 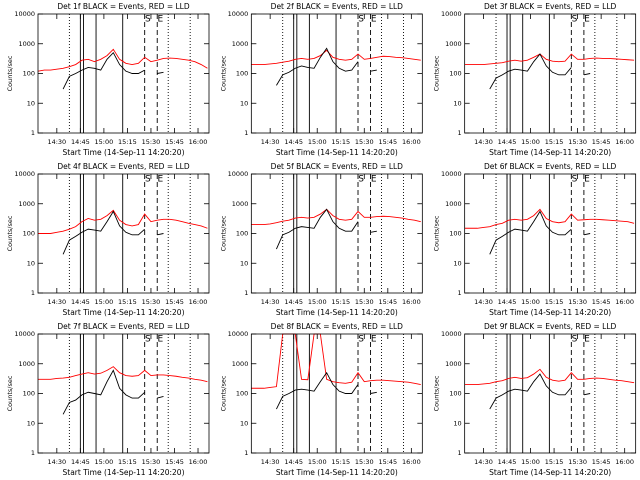 What do you see at coordinates (123, 6) in the screenshot?
I see `chart-title: Det 1f BLACK = Events, RED = LLD` at bounding box center [123, 6].